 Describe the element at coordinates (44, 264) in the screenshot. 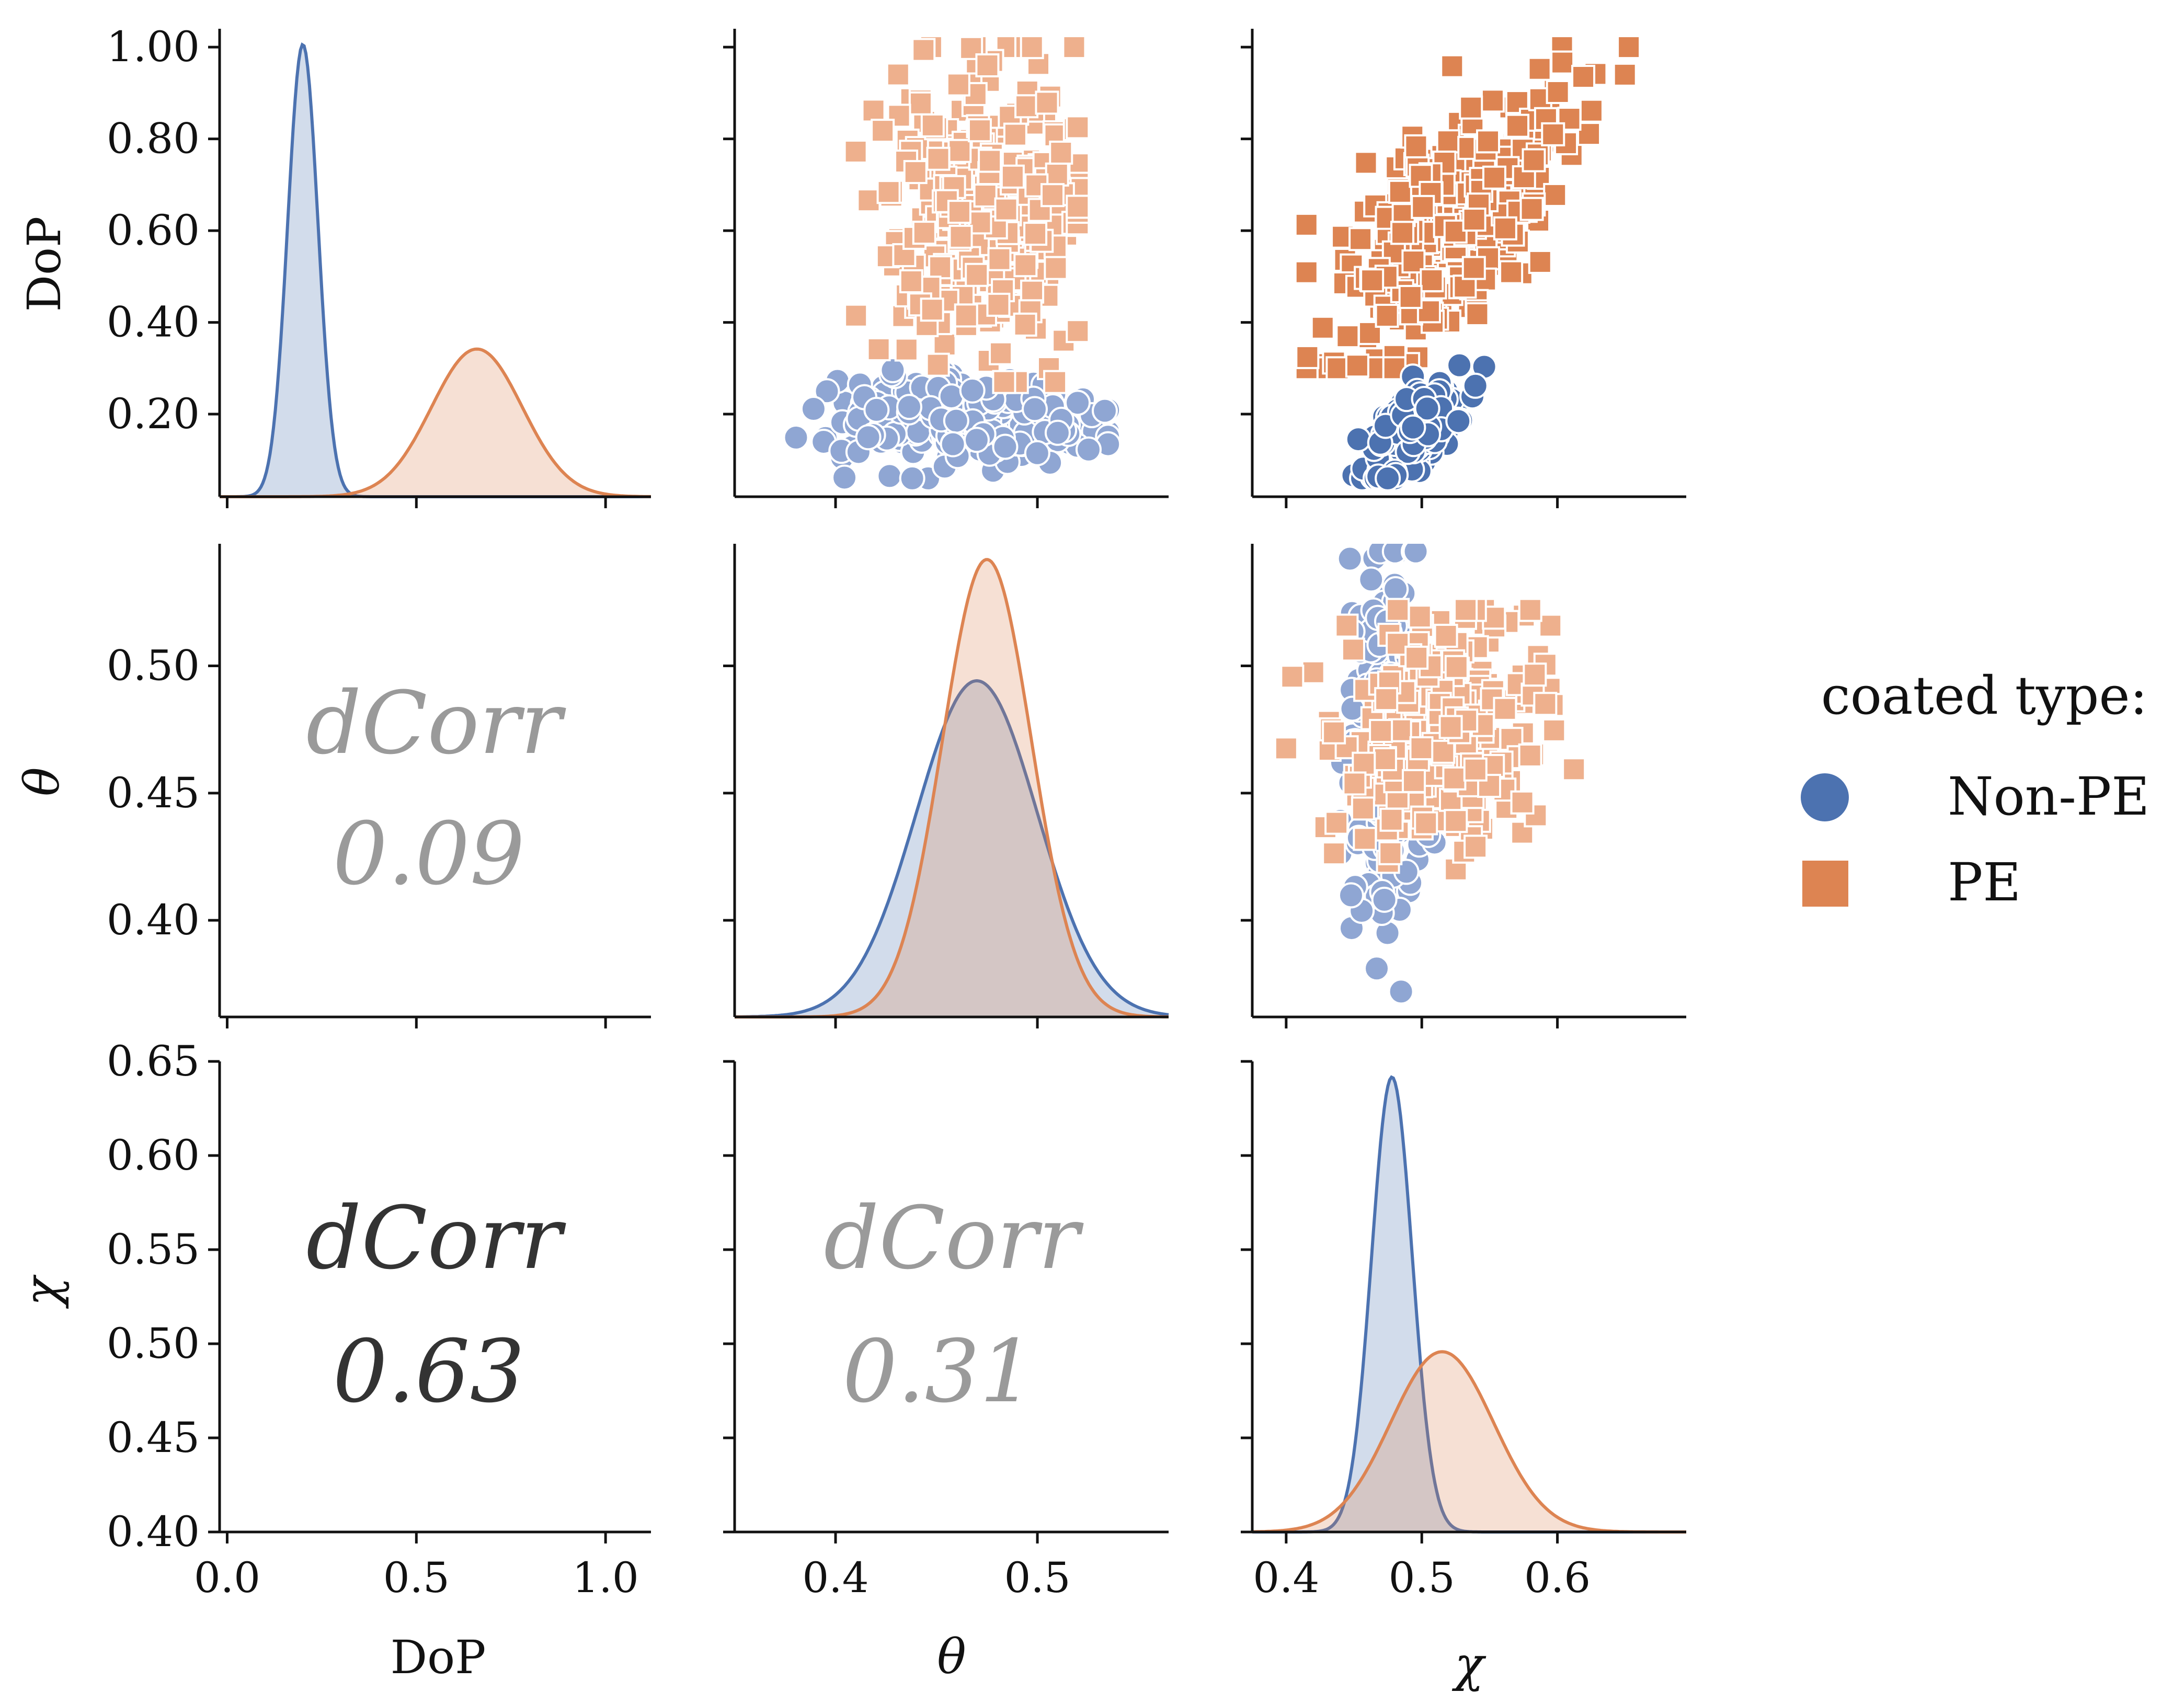

I see `ylabel-dop: DoP` at that location.